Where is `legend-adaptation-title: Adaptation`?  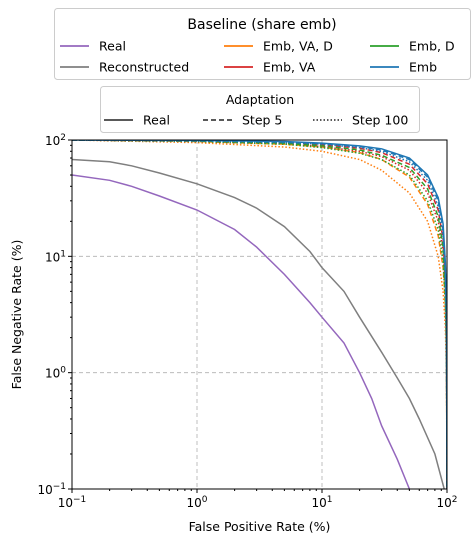
legend-adaptation-title: Adaptation is located at coordinates (260, 99).